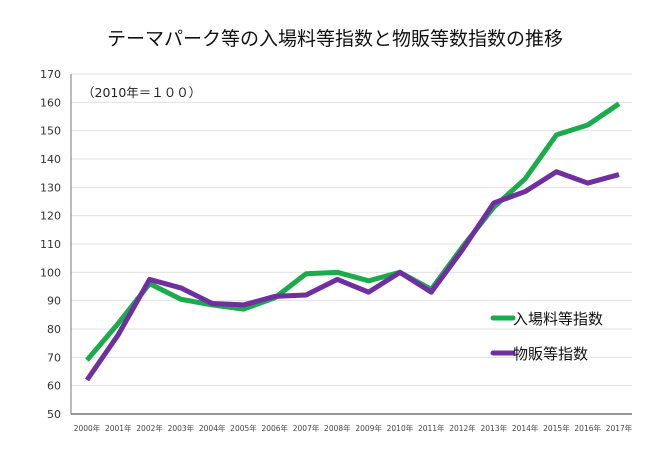 Image resolution: width=670 pixels, height=463 pixels. I want to click on chart-title: テーマパーク等の入場料等指数と物販等数指数の推移, so click(335, 39).